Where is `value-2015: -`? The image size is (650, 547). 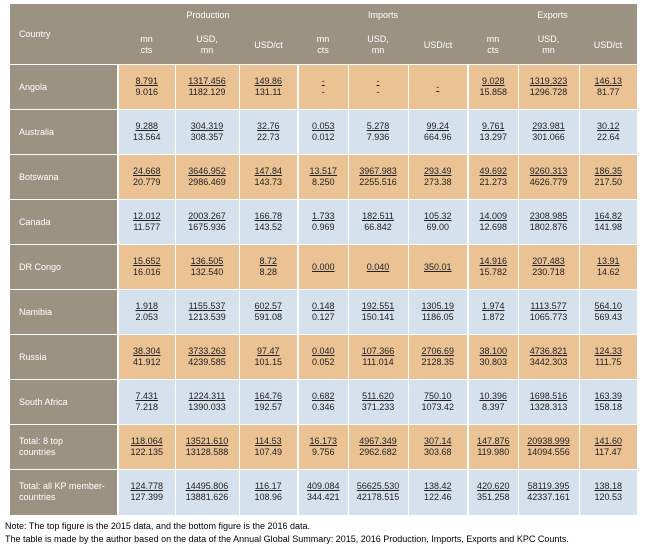
value-2015: - is located at coordinates (438, 86).